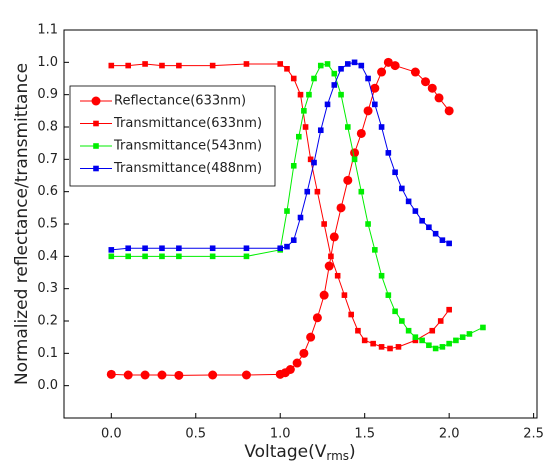 This screenshot has height=469, width=550. What do you see at coordinates (111, 434) in the screenshot?
I see `x-tick-label: 0.0` at bounding box center [111, 434].